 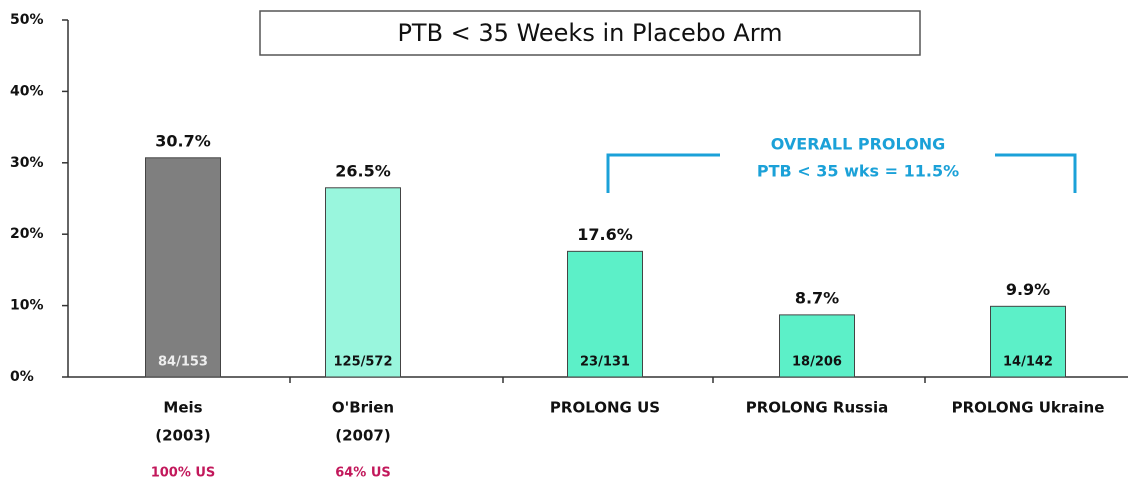 I want to click on us-share-label: 64% US, so click(x=363, y=473).